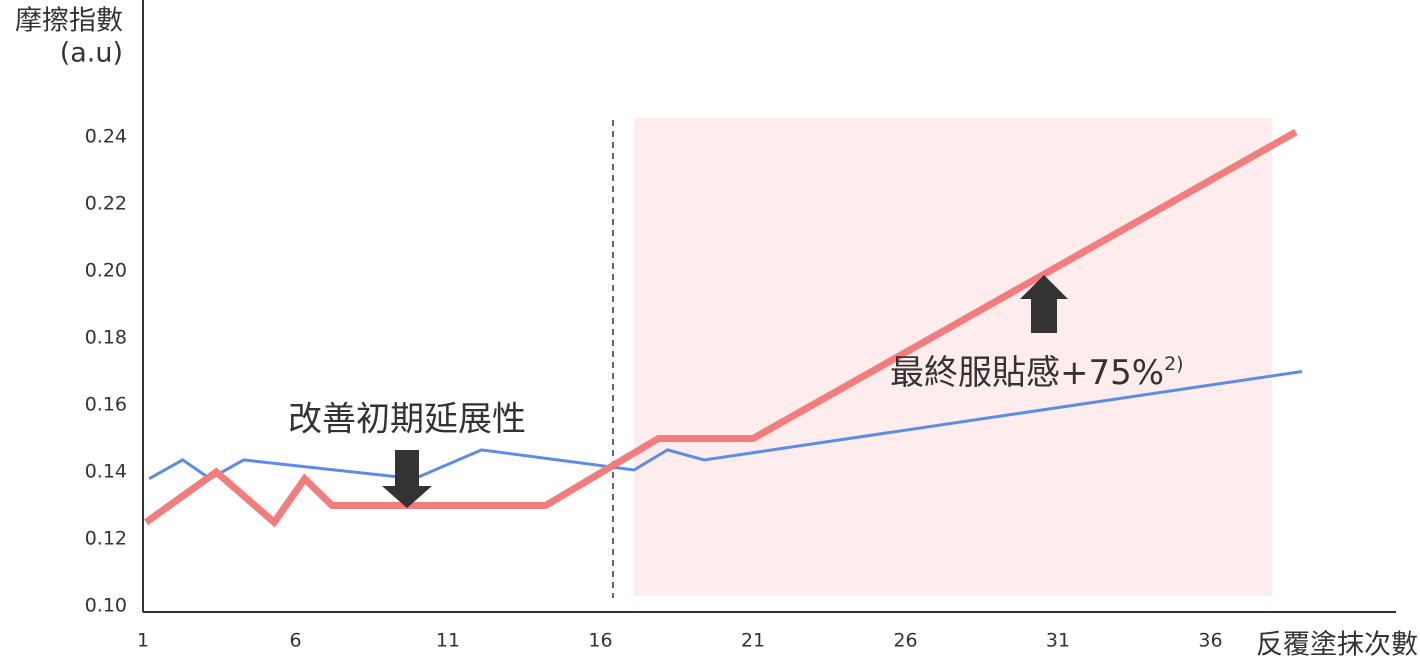 Image resolution: width=1420 pixels, height=662 pixels. I want to click on x-tick-label: 6, so click(295, 641).